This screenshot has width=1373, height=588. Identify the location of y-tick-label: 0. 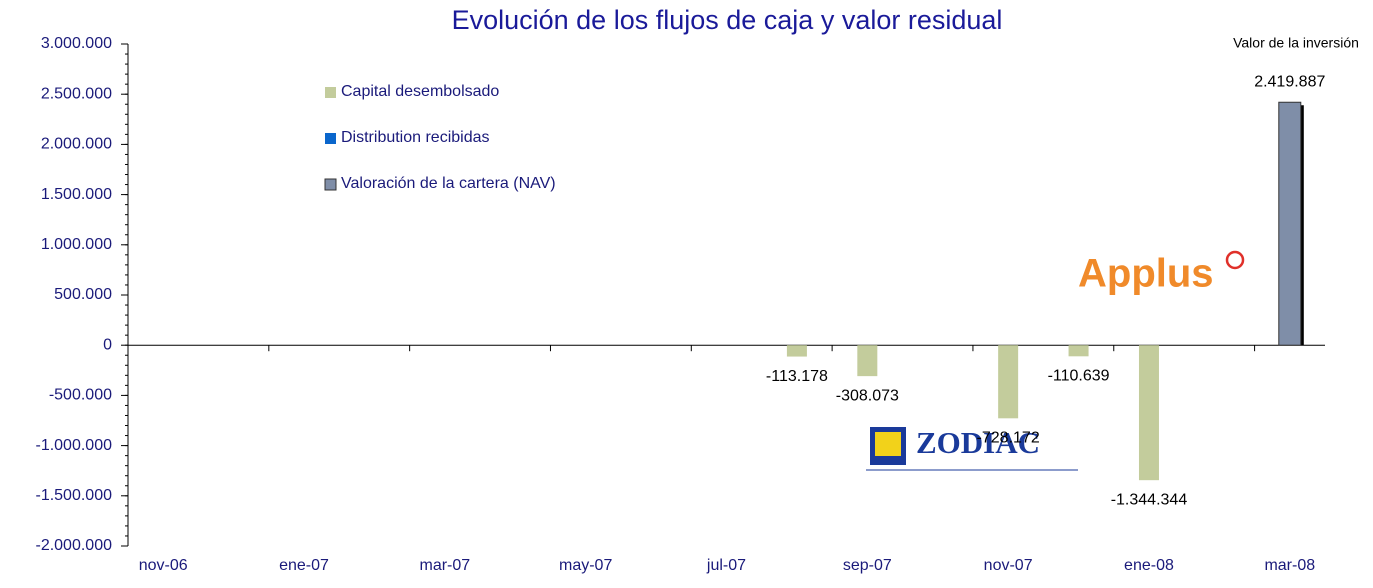
(107, 344).